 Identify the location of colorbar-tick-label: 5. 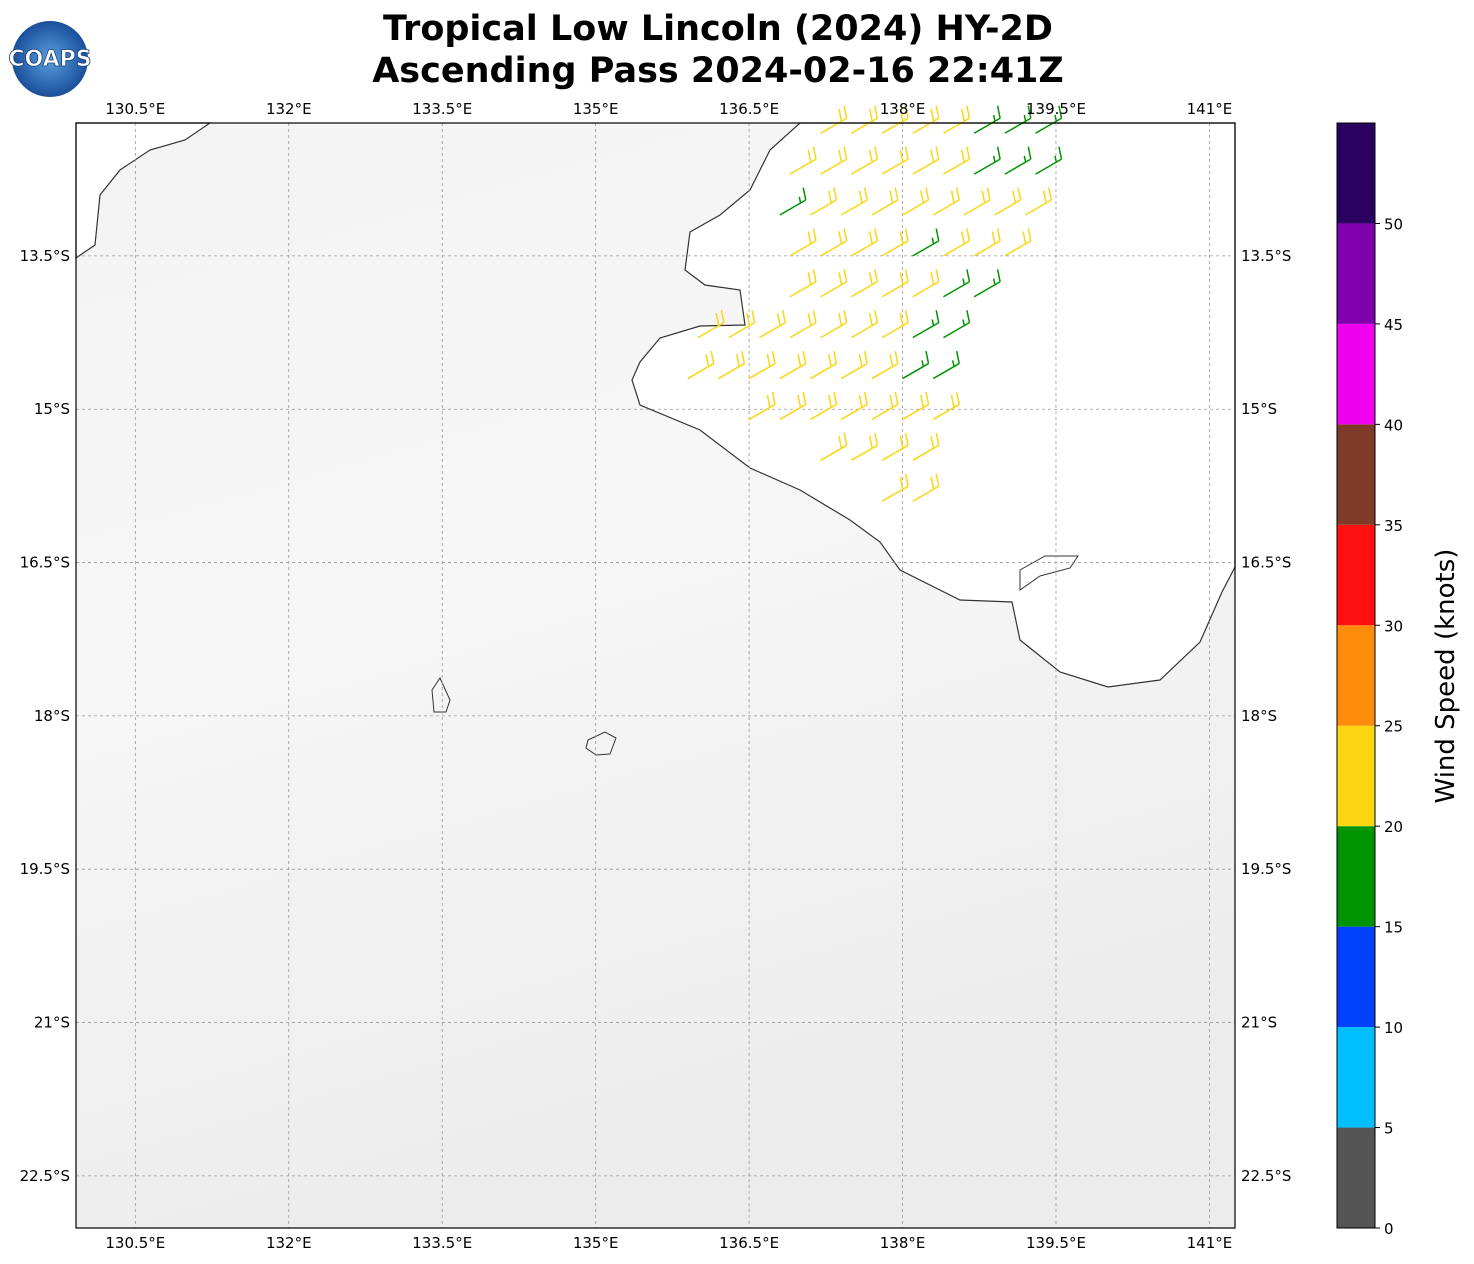
(1389, 1129).